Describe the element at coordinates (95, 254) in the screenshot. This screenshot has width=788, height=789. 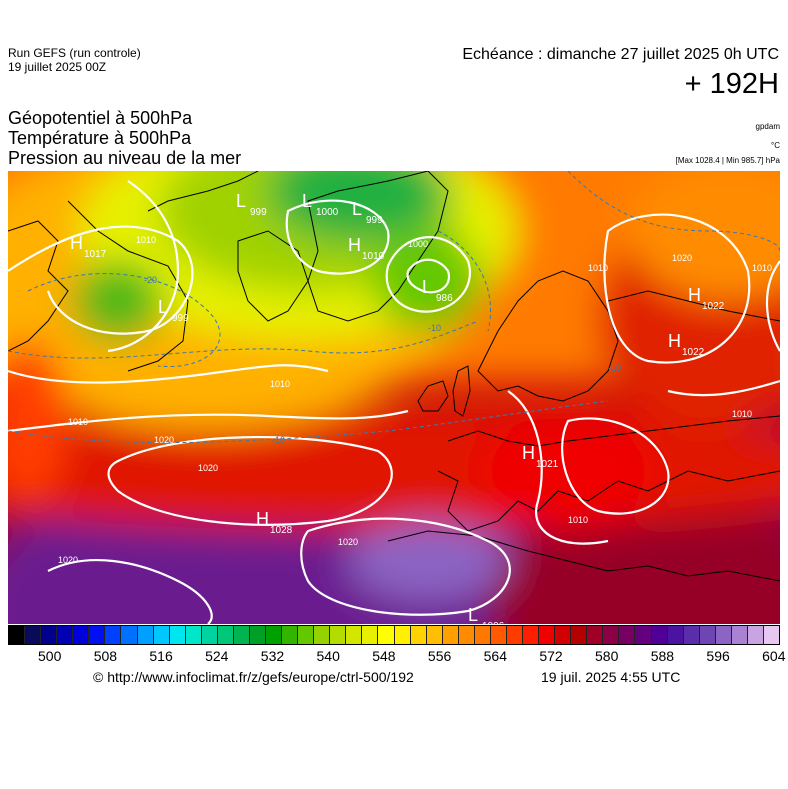
I see `svg-text: 1017` at that location.